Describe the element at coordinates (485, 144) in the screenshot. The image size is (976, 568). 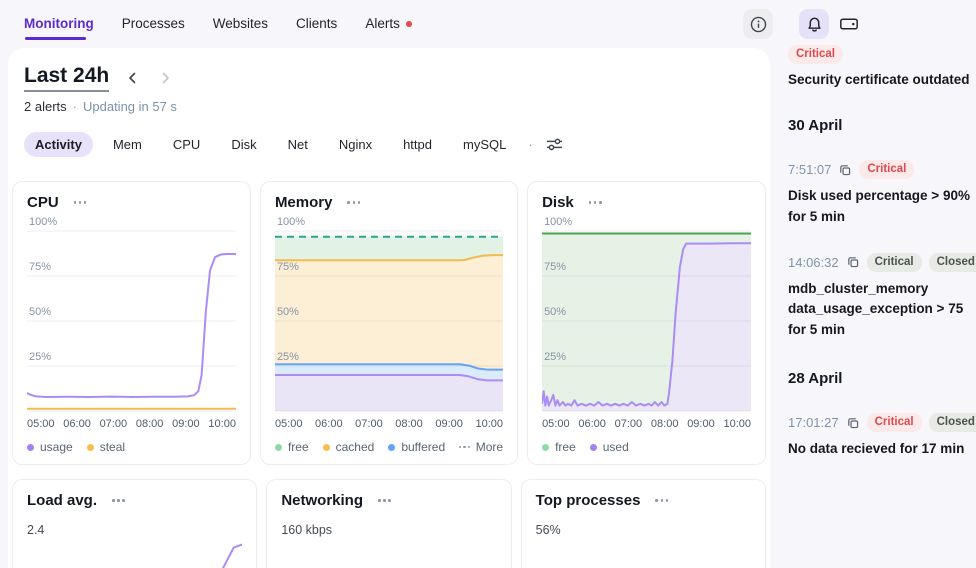
I see `chip-mysql: mySQL` at that location.